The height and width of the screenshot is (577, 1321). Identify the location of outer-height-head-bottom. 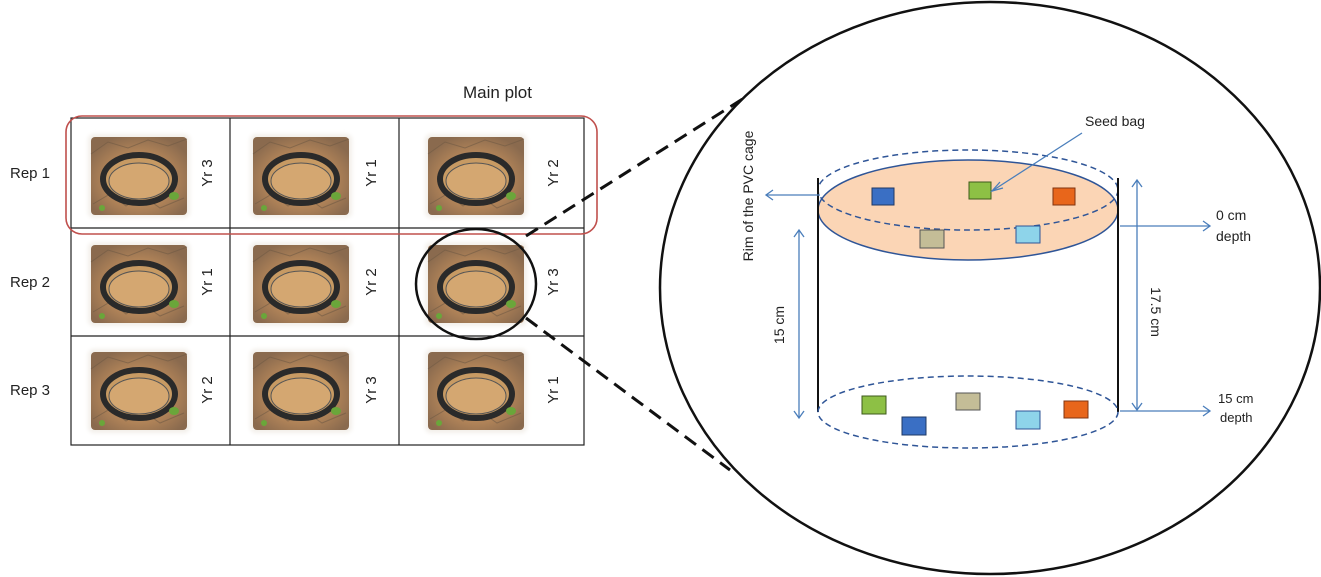
(1137, 407).